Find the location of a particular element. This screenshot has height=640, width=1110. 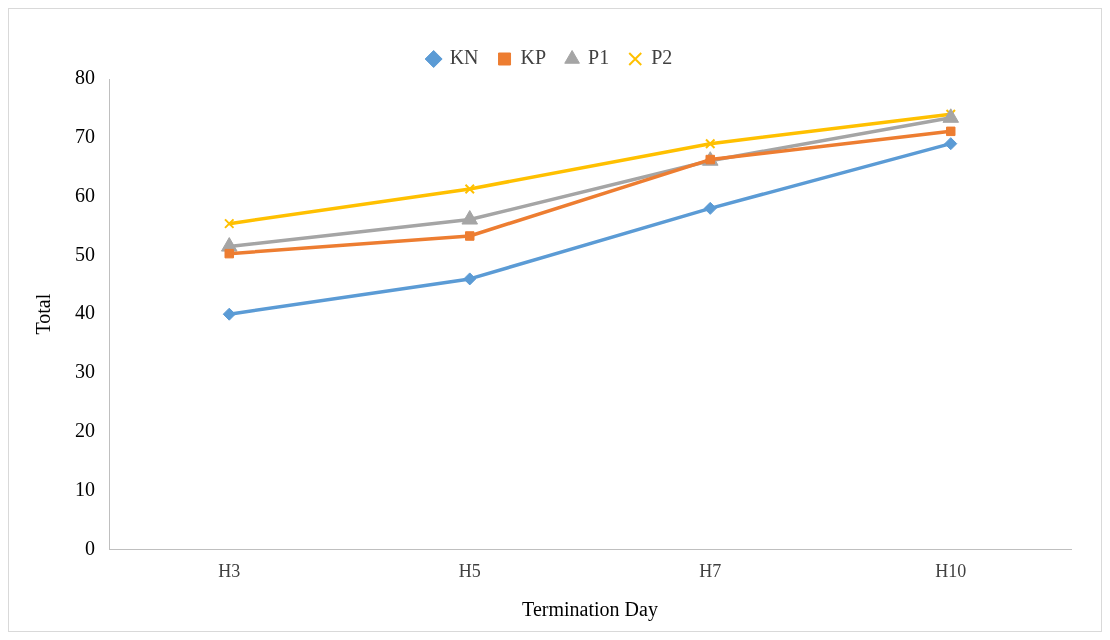

legend-label: P2 is located at coordinates (662, 57).